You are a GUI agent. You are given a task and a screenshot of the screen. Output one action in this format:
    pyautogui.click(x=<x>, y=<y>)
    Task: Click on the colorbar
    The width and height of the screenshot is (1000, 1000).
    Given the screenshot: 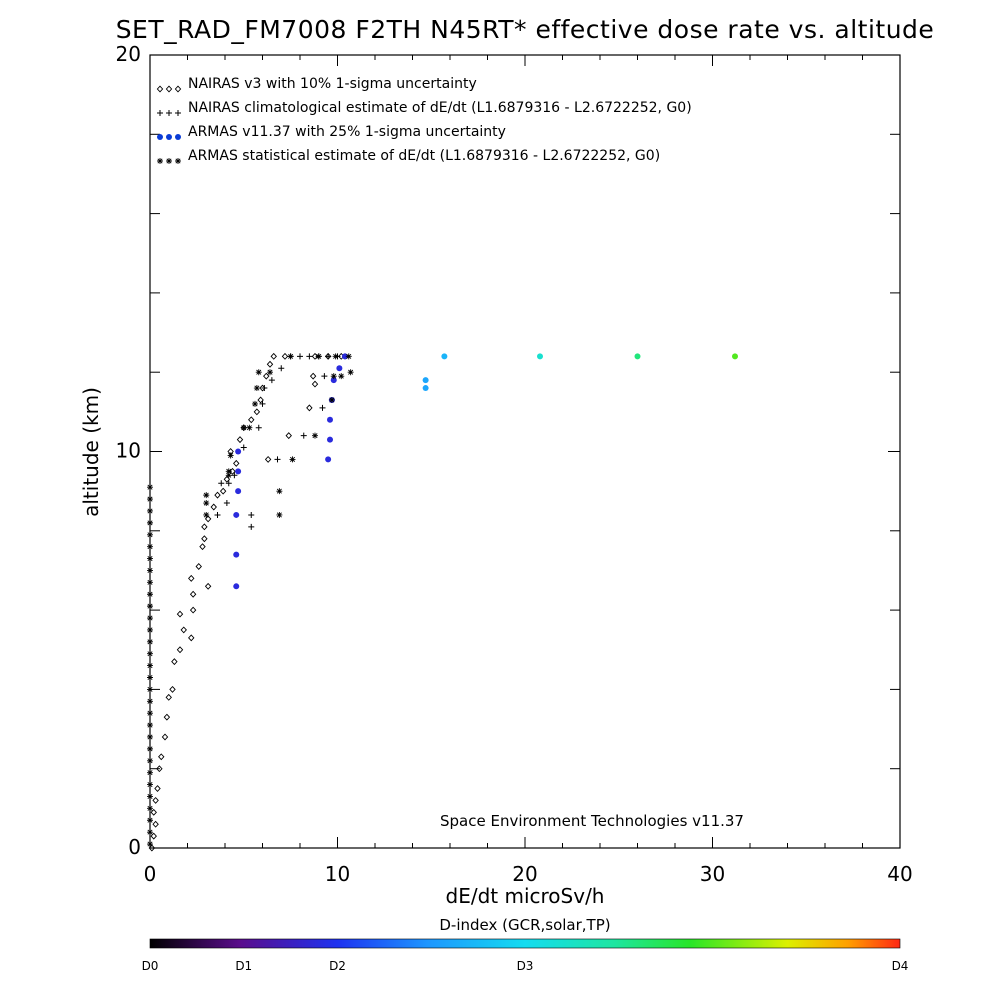 What is the action you would take?
    pyautogui.click(x=525, y=943)
    